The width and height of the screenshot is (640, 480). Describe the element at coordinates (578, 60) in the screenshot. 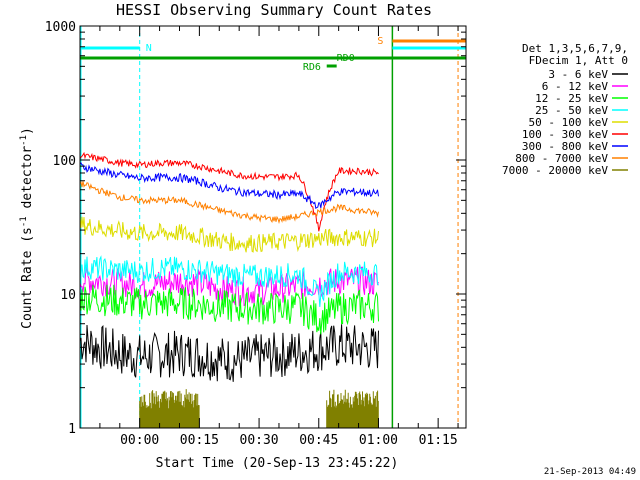

I see `legend-header-line-2: FDecim 1, Att 0` at that location.